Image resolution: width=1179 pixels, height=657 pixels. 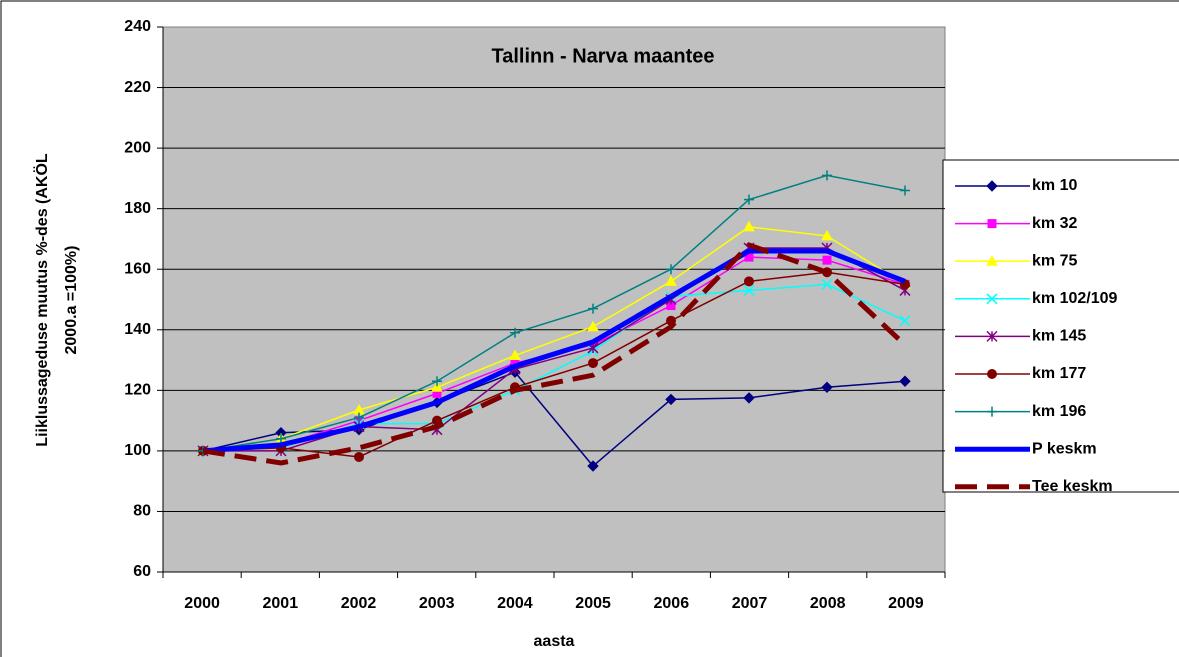 I want to click on series-line, so click(x=554, y=419).